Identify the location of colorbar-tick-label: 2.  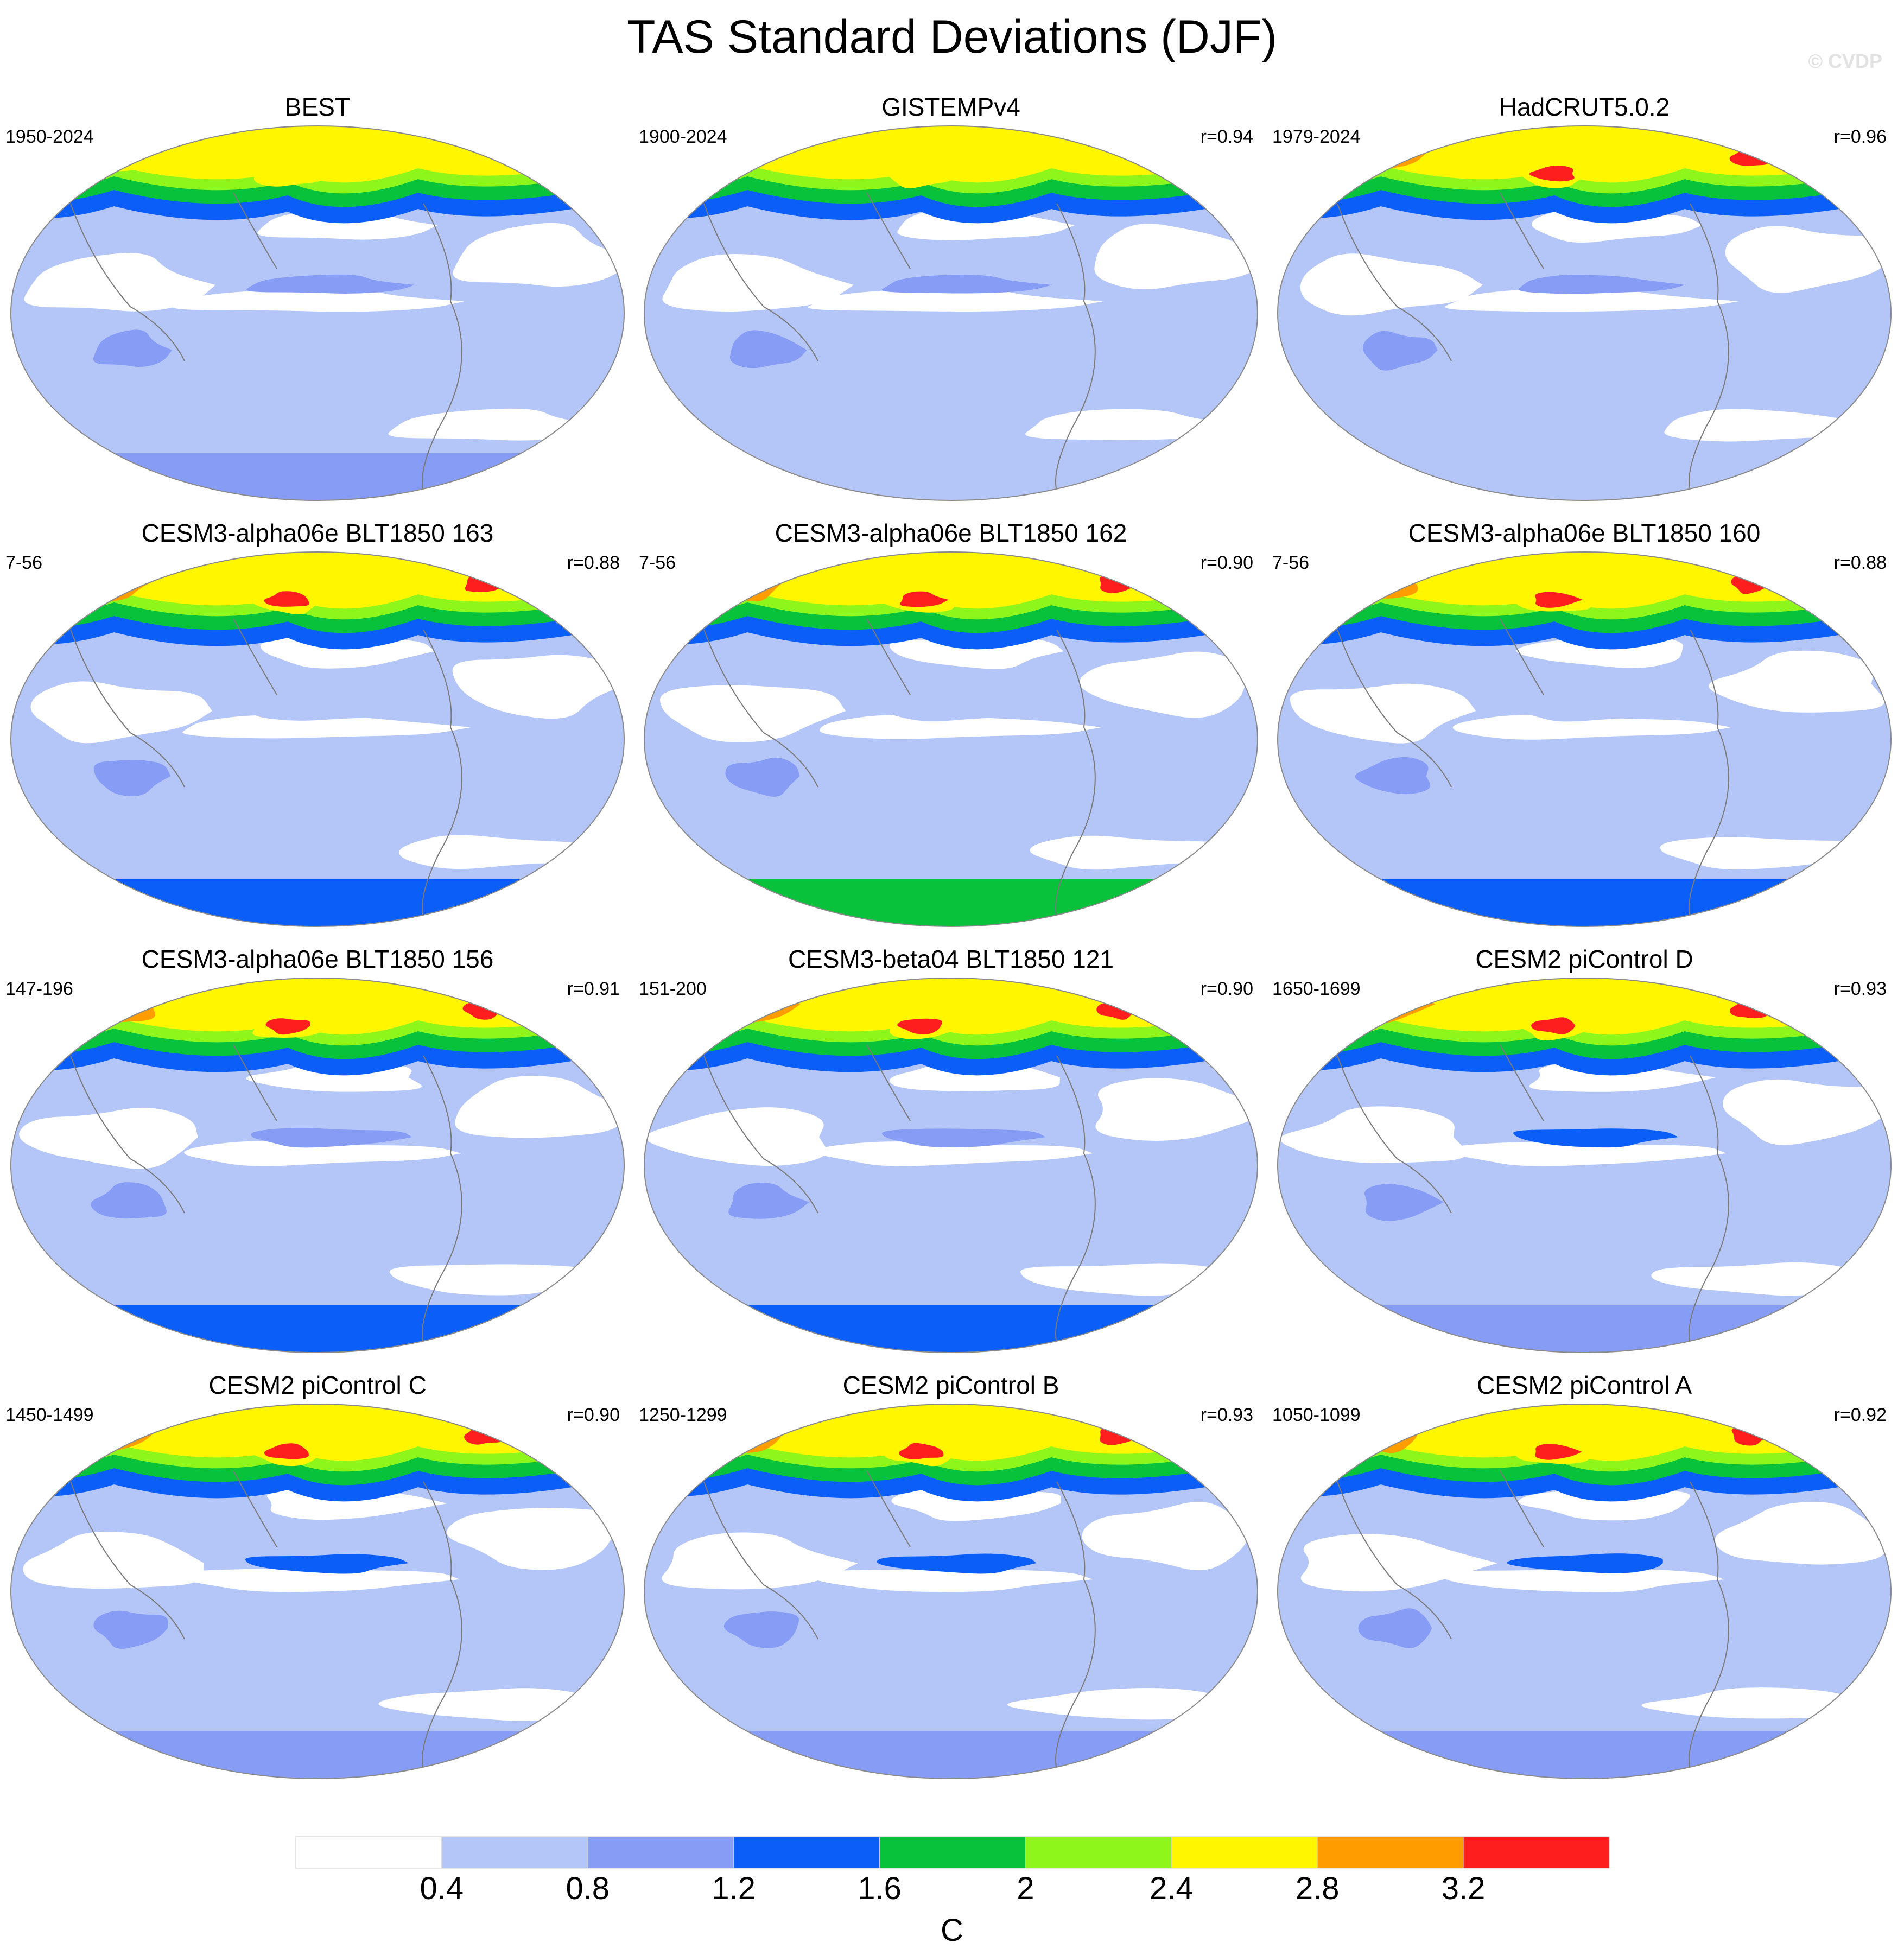
(1025, 1888).